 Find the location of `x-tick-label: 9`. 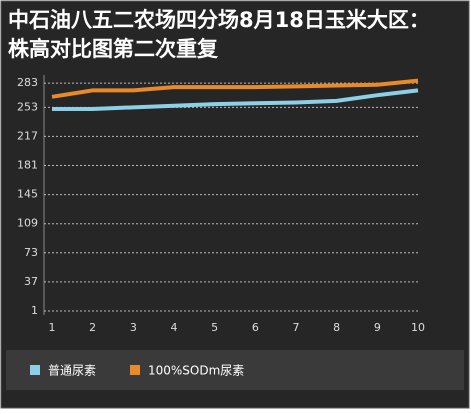

x-tick-label: 9 is located at coordinates (377, 327).